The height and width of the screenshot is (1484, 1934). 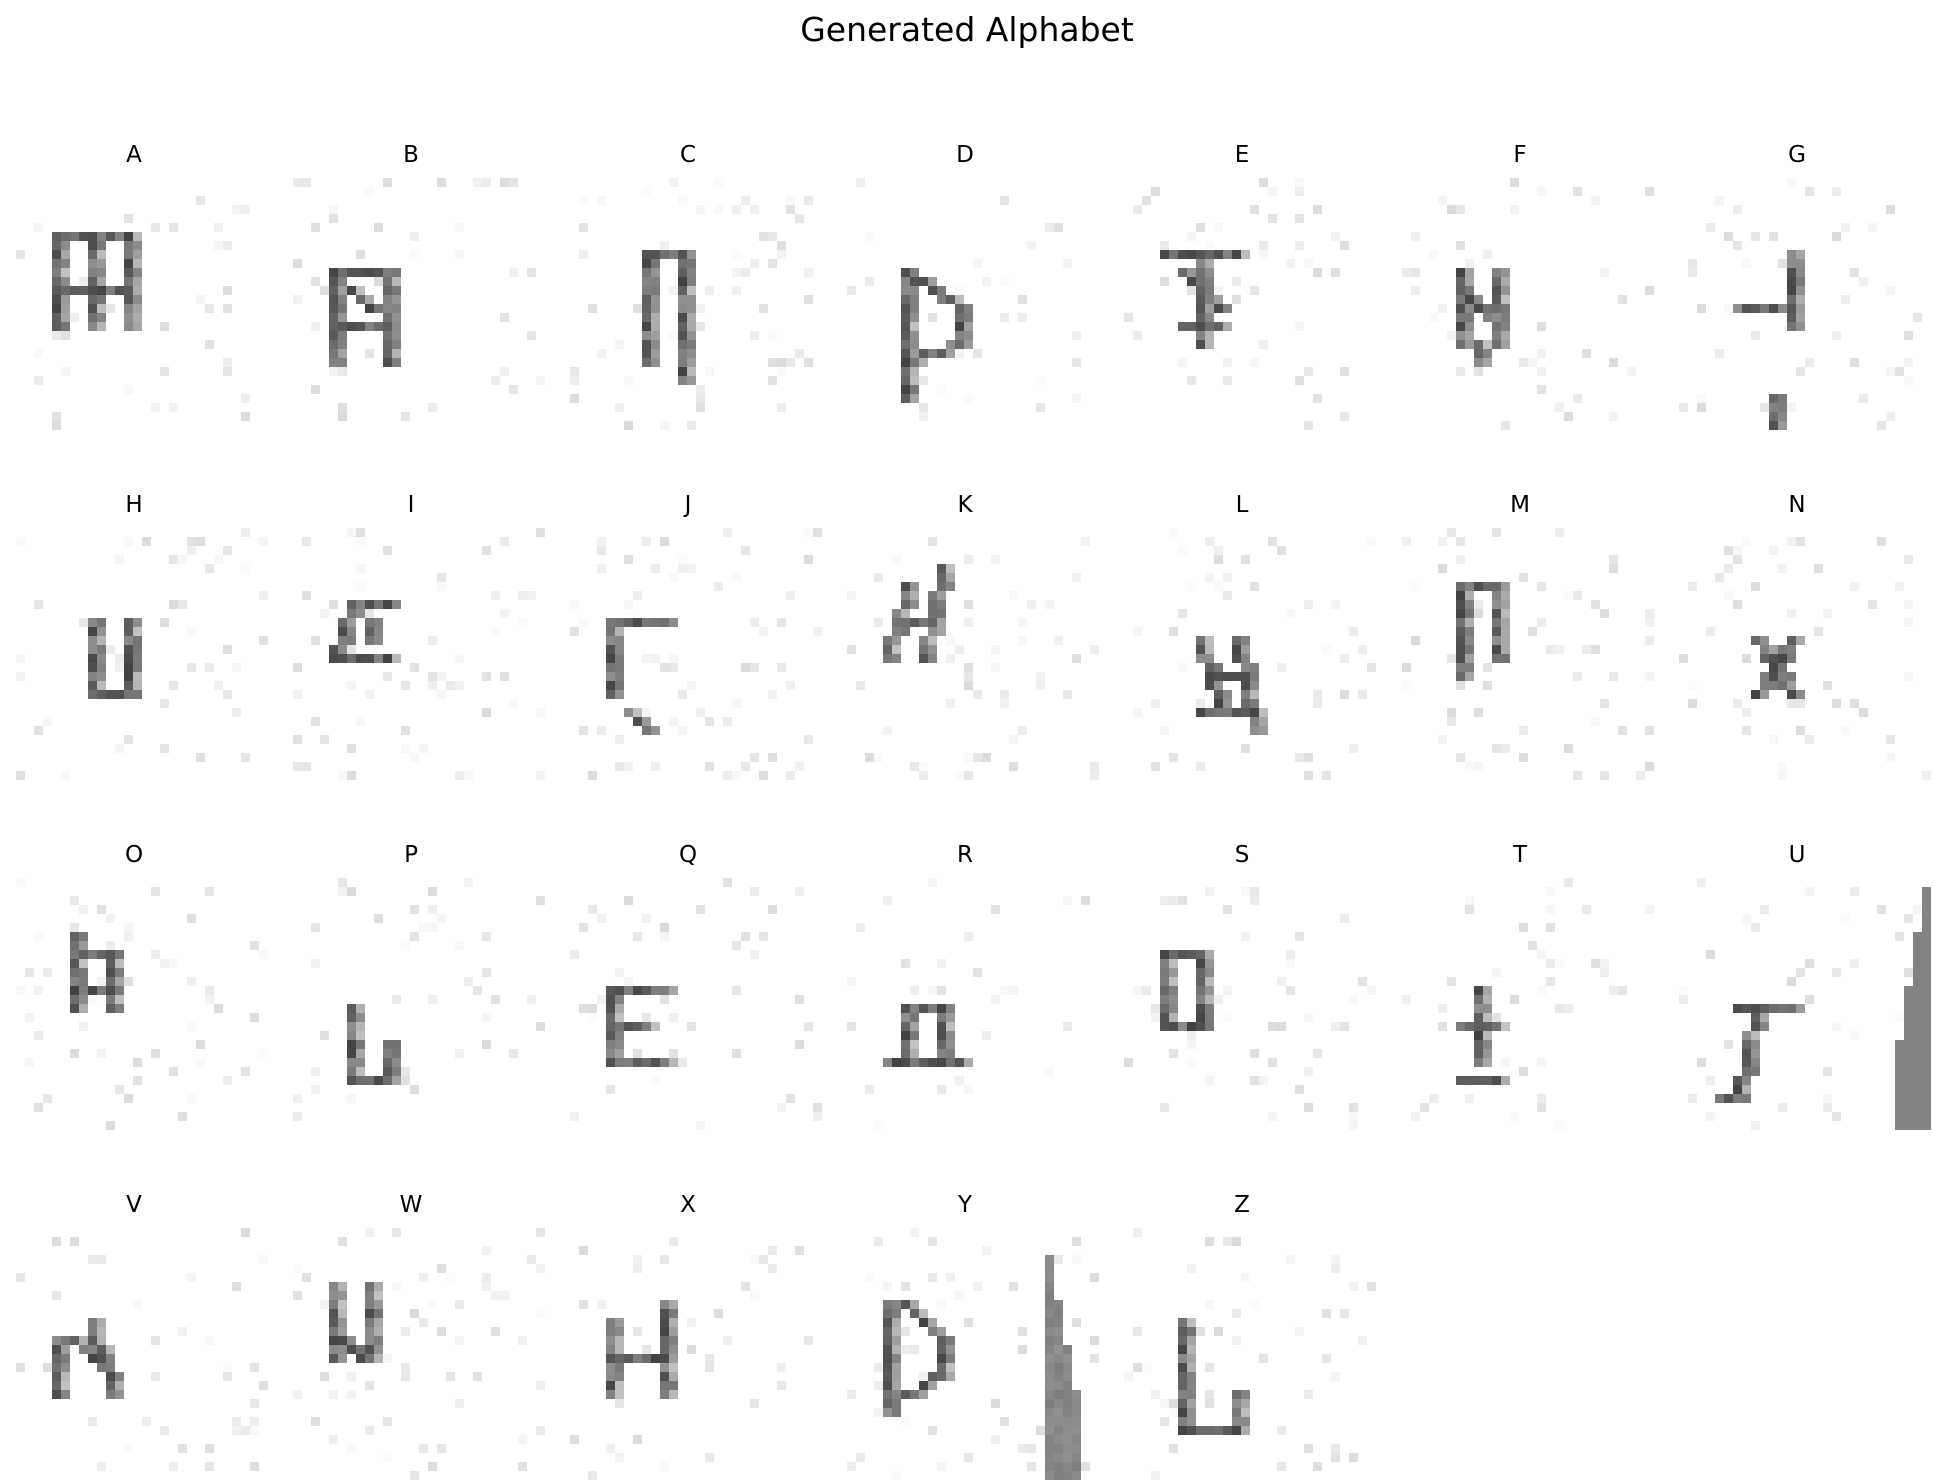 What do you see at coordinates (965, 855) in the screenshot?
I see `glyph-label: R` at bounding box center [965, 855].